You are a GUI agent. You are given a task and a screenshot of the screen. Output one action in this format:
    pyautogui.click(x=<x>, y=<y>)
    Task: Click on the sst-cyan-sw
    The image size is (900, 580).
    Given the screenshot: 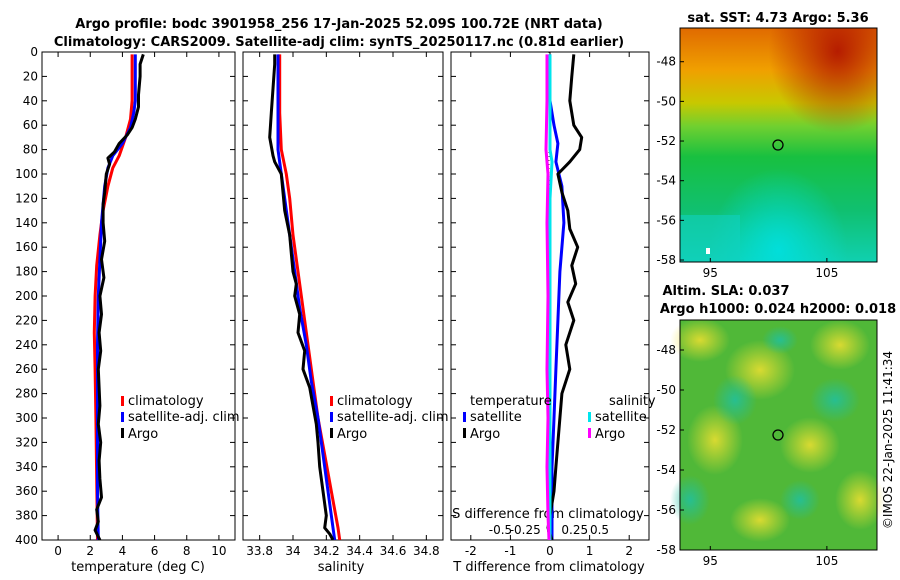 What is the action you would take?
    pyautogui.click(x=710, y=238)
    